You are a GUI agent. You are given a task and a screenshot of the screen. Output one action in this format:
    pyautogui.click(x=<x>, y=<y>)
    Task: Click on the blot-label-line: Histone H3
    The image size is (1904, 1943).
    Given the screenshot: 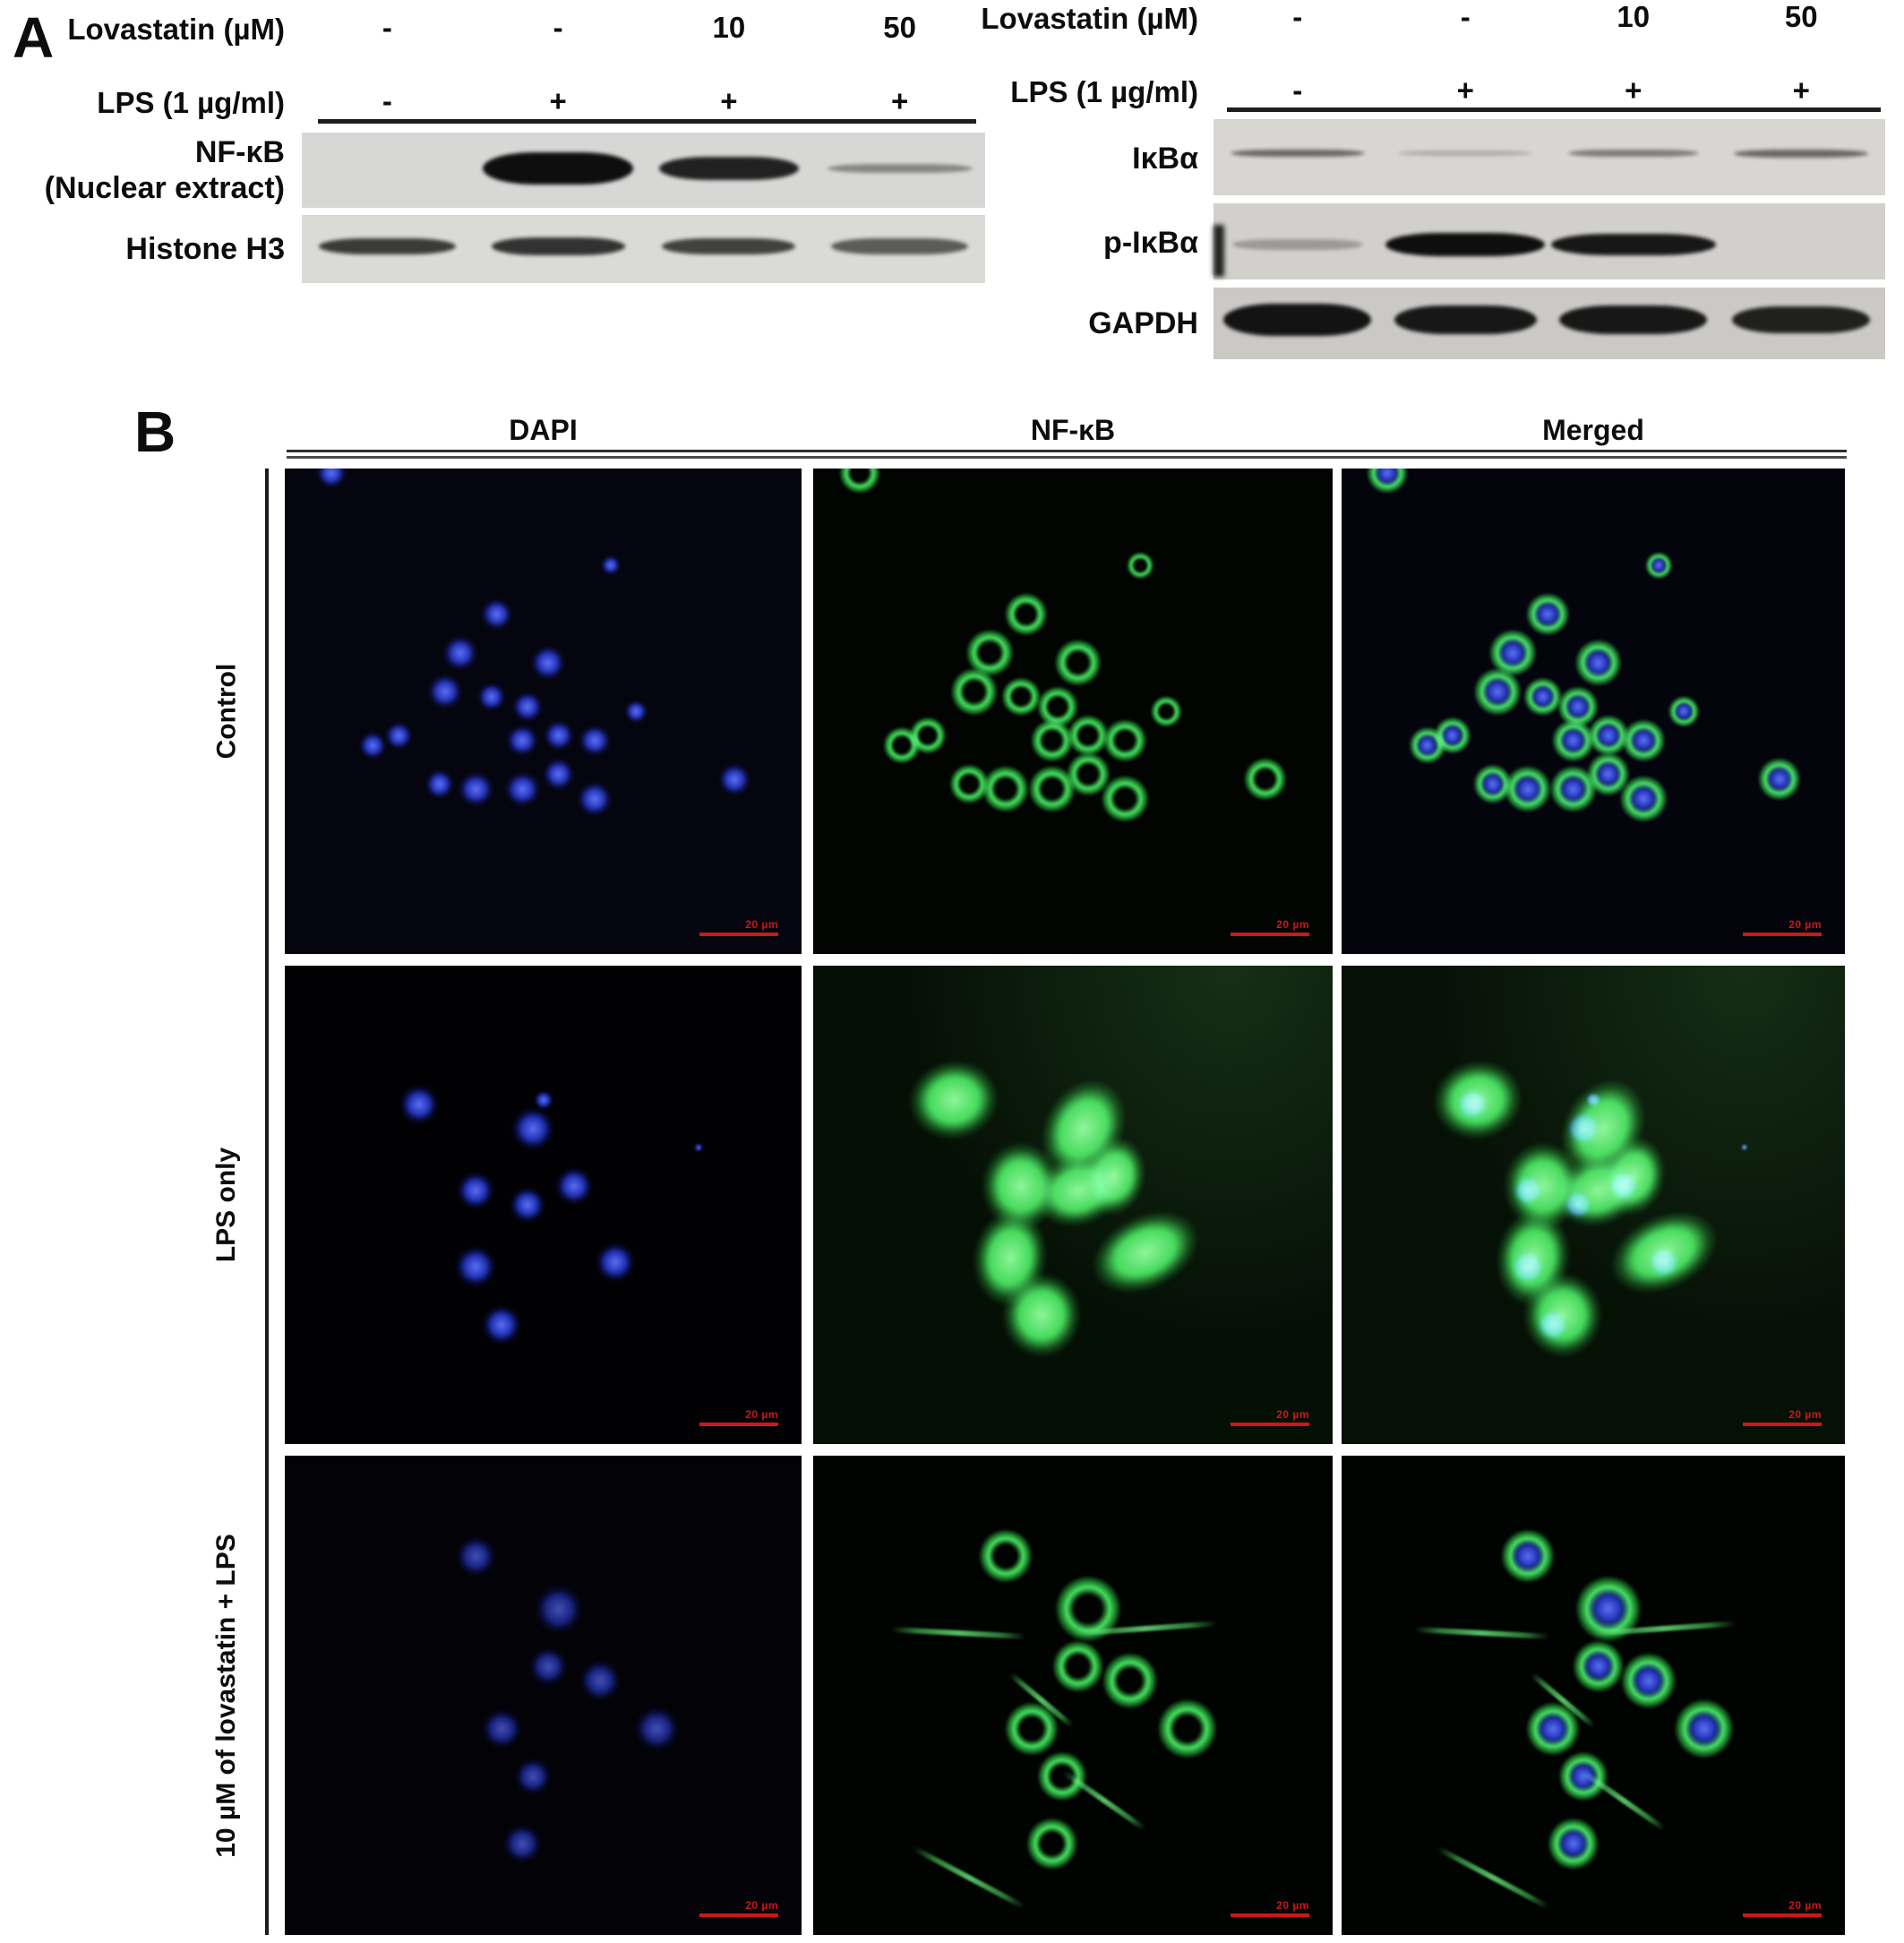 What is the action you would take?
    pyautogui.click(x=205, y=249)
    